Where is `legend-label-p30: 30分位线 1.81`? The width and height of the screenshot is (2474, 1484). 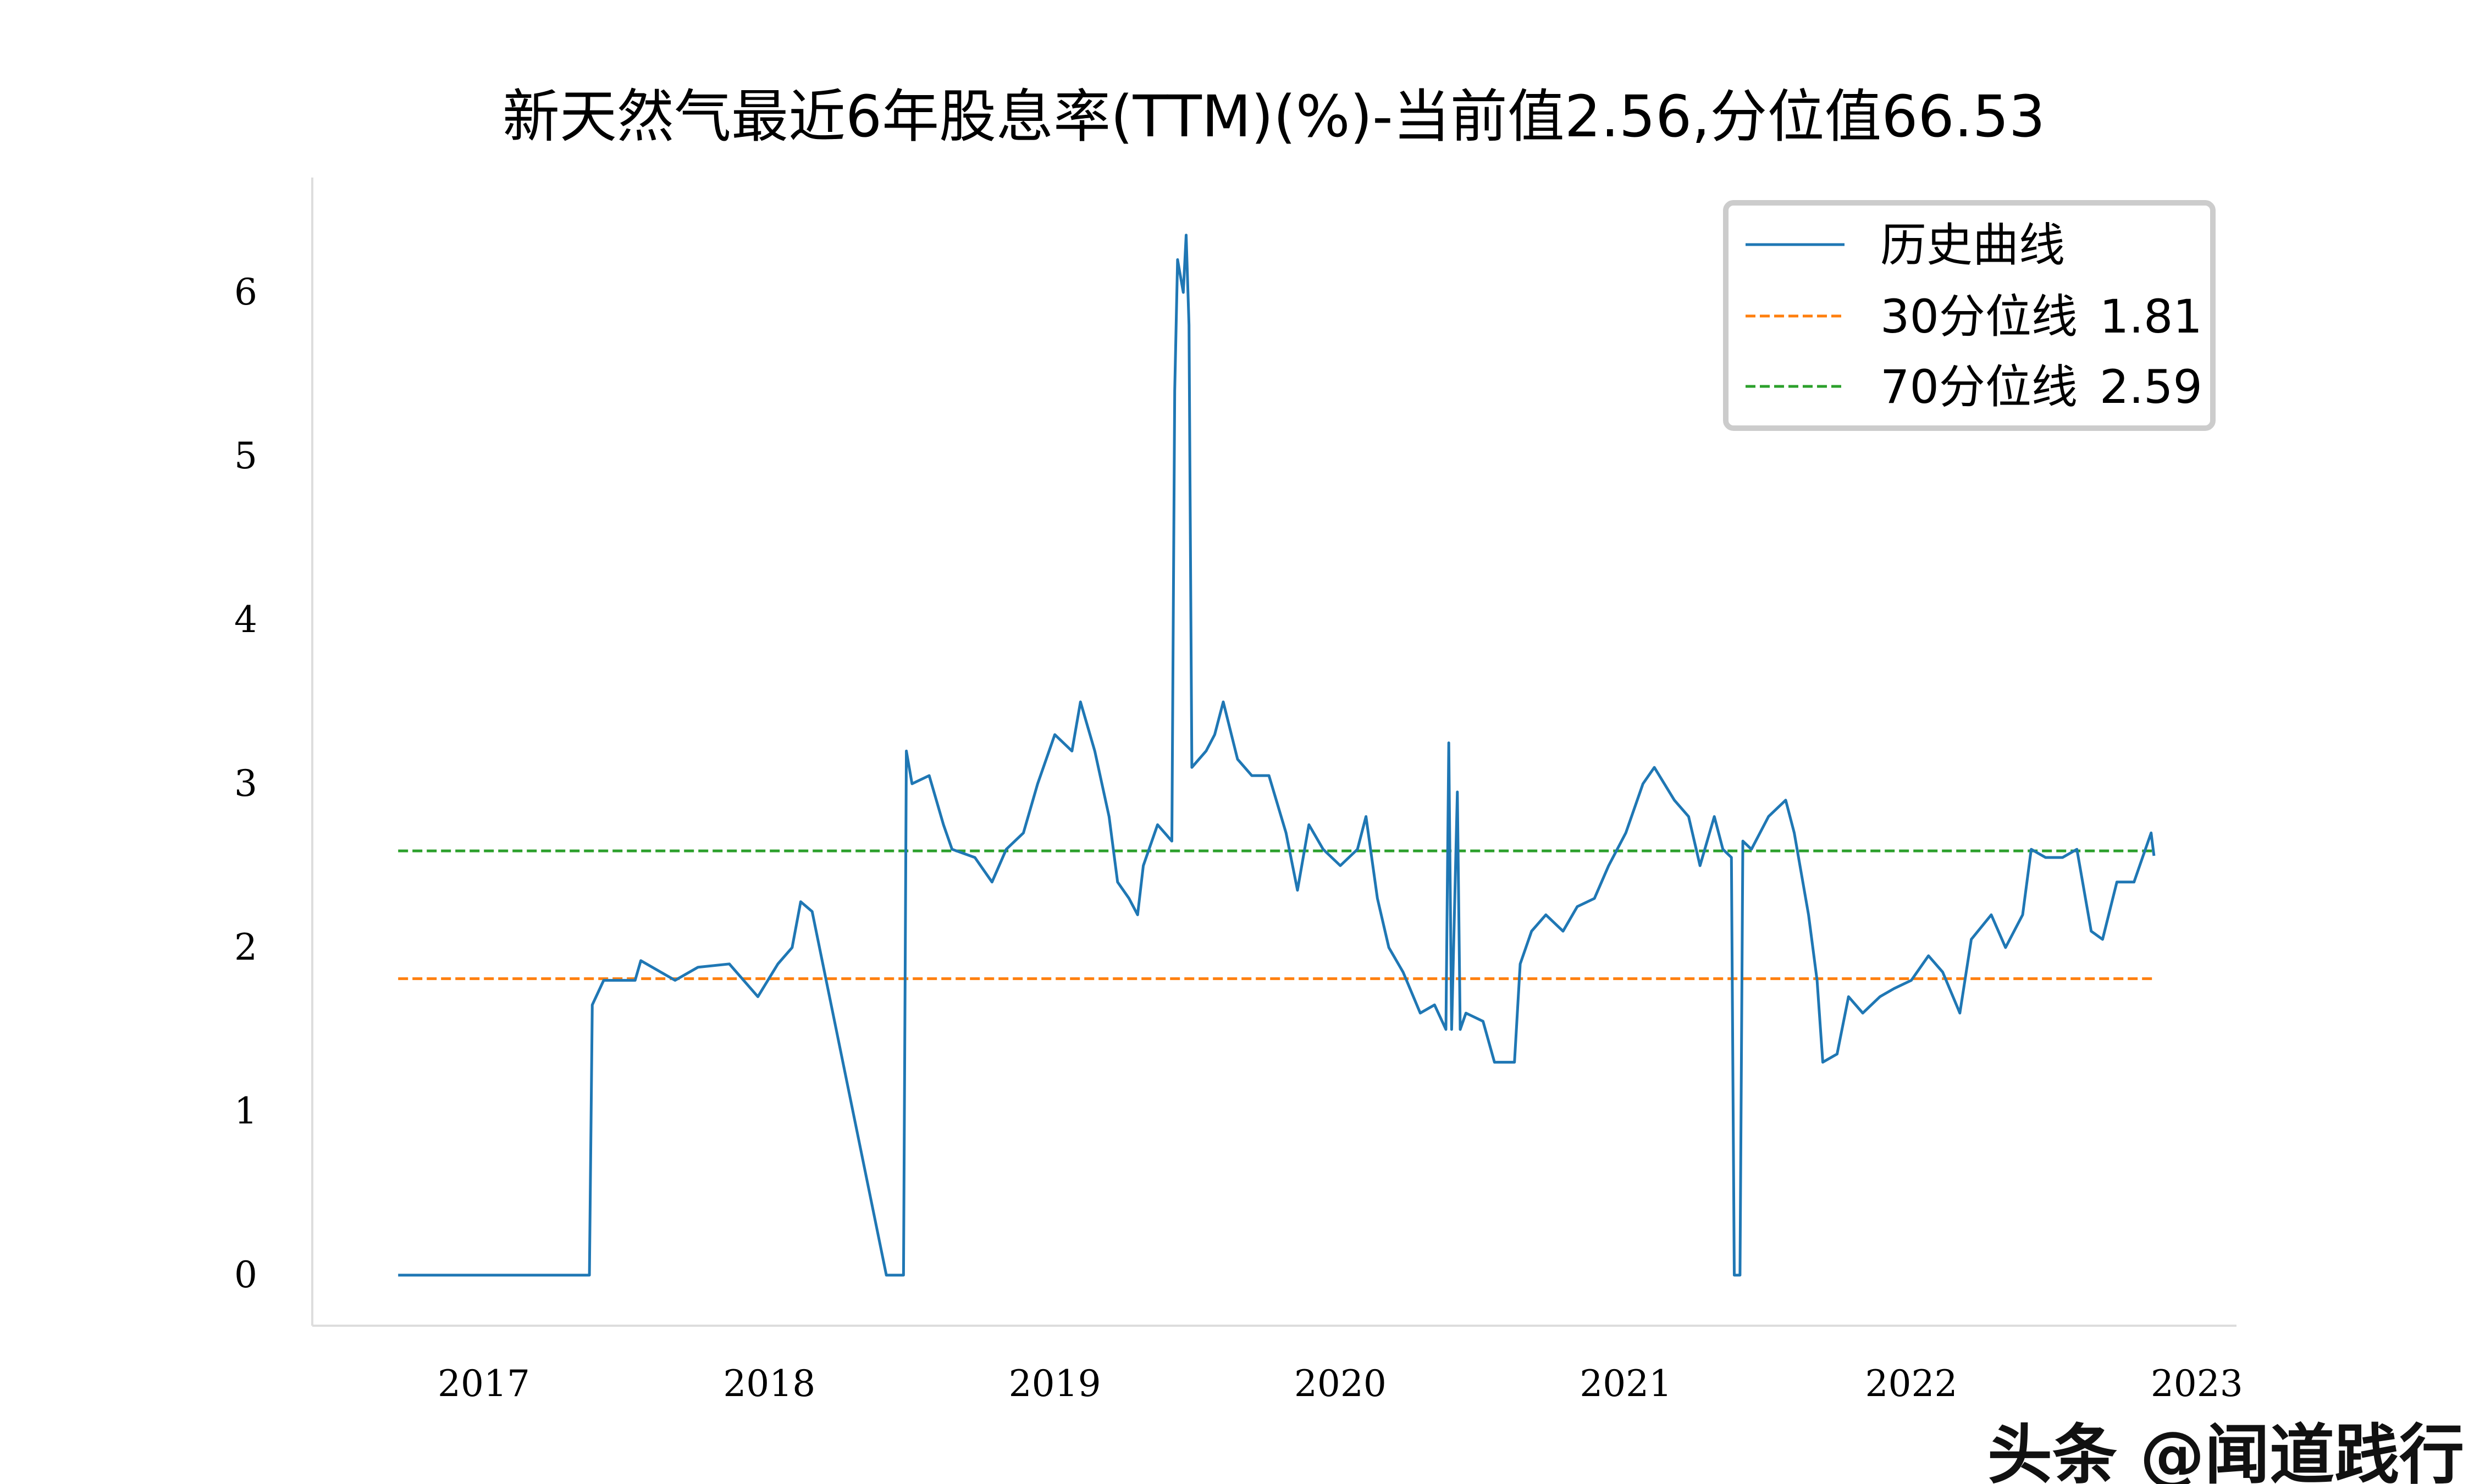 legend-label-p30: 30分位线 1.81 is located at coordinates (2041, 317).